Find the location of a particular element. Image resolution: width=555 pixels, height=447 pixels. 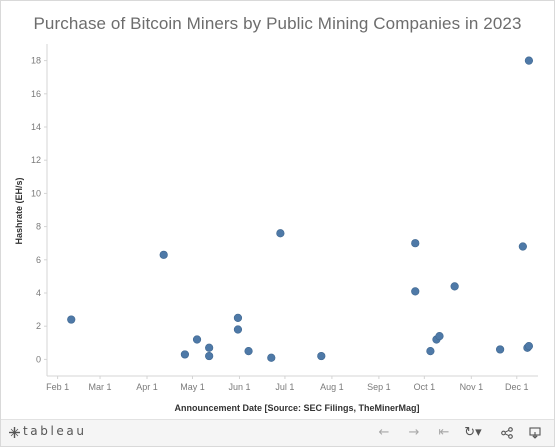

y-tick-label: 10 is located at coordinates (36, 193).